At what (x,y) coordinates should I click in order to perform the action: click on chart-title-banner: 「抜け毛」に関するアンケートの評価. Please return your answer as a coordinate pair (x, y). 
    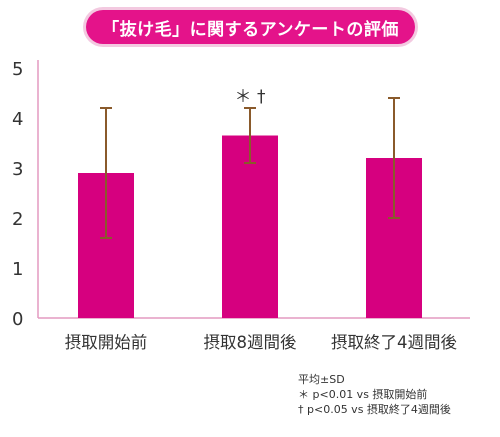
    Looking at the image, I should click on (250, 27).